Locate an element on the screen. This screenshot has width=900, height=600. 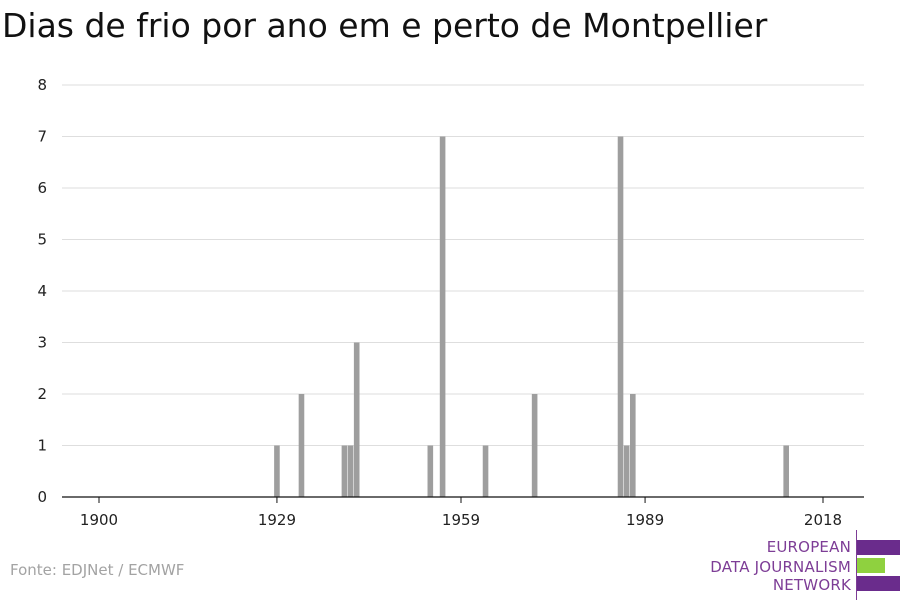
y-tick-label: 1 is located at coordinates (42, 446).